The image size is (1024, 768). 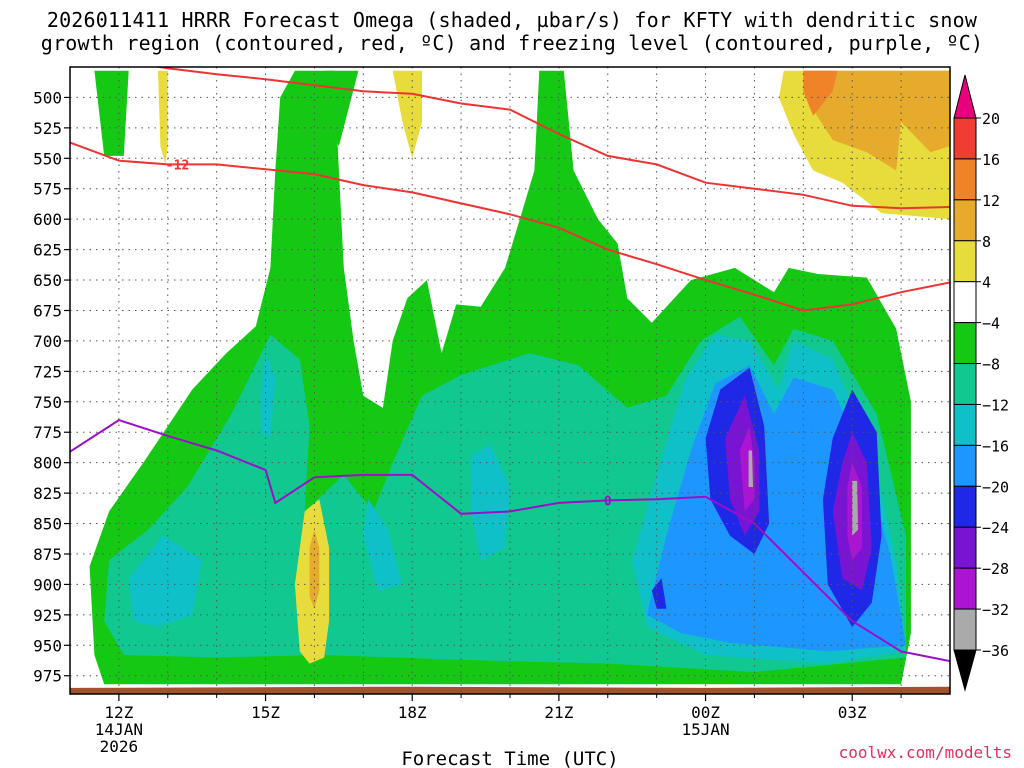 I want to click on dgz-contour-label: -12, so click(x=177, y=165).